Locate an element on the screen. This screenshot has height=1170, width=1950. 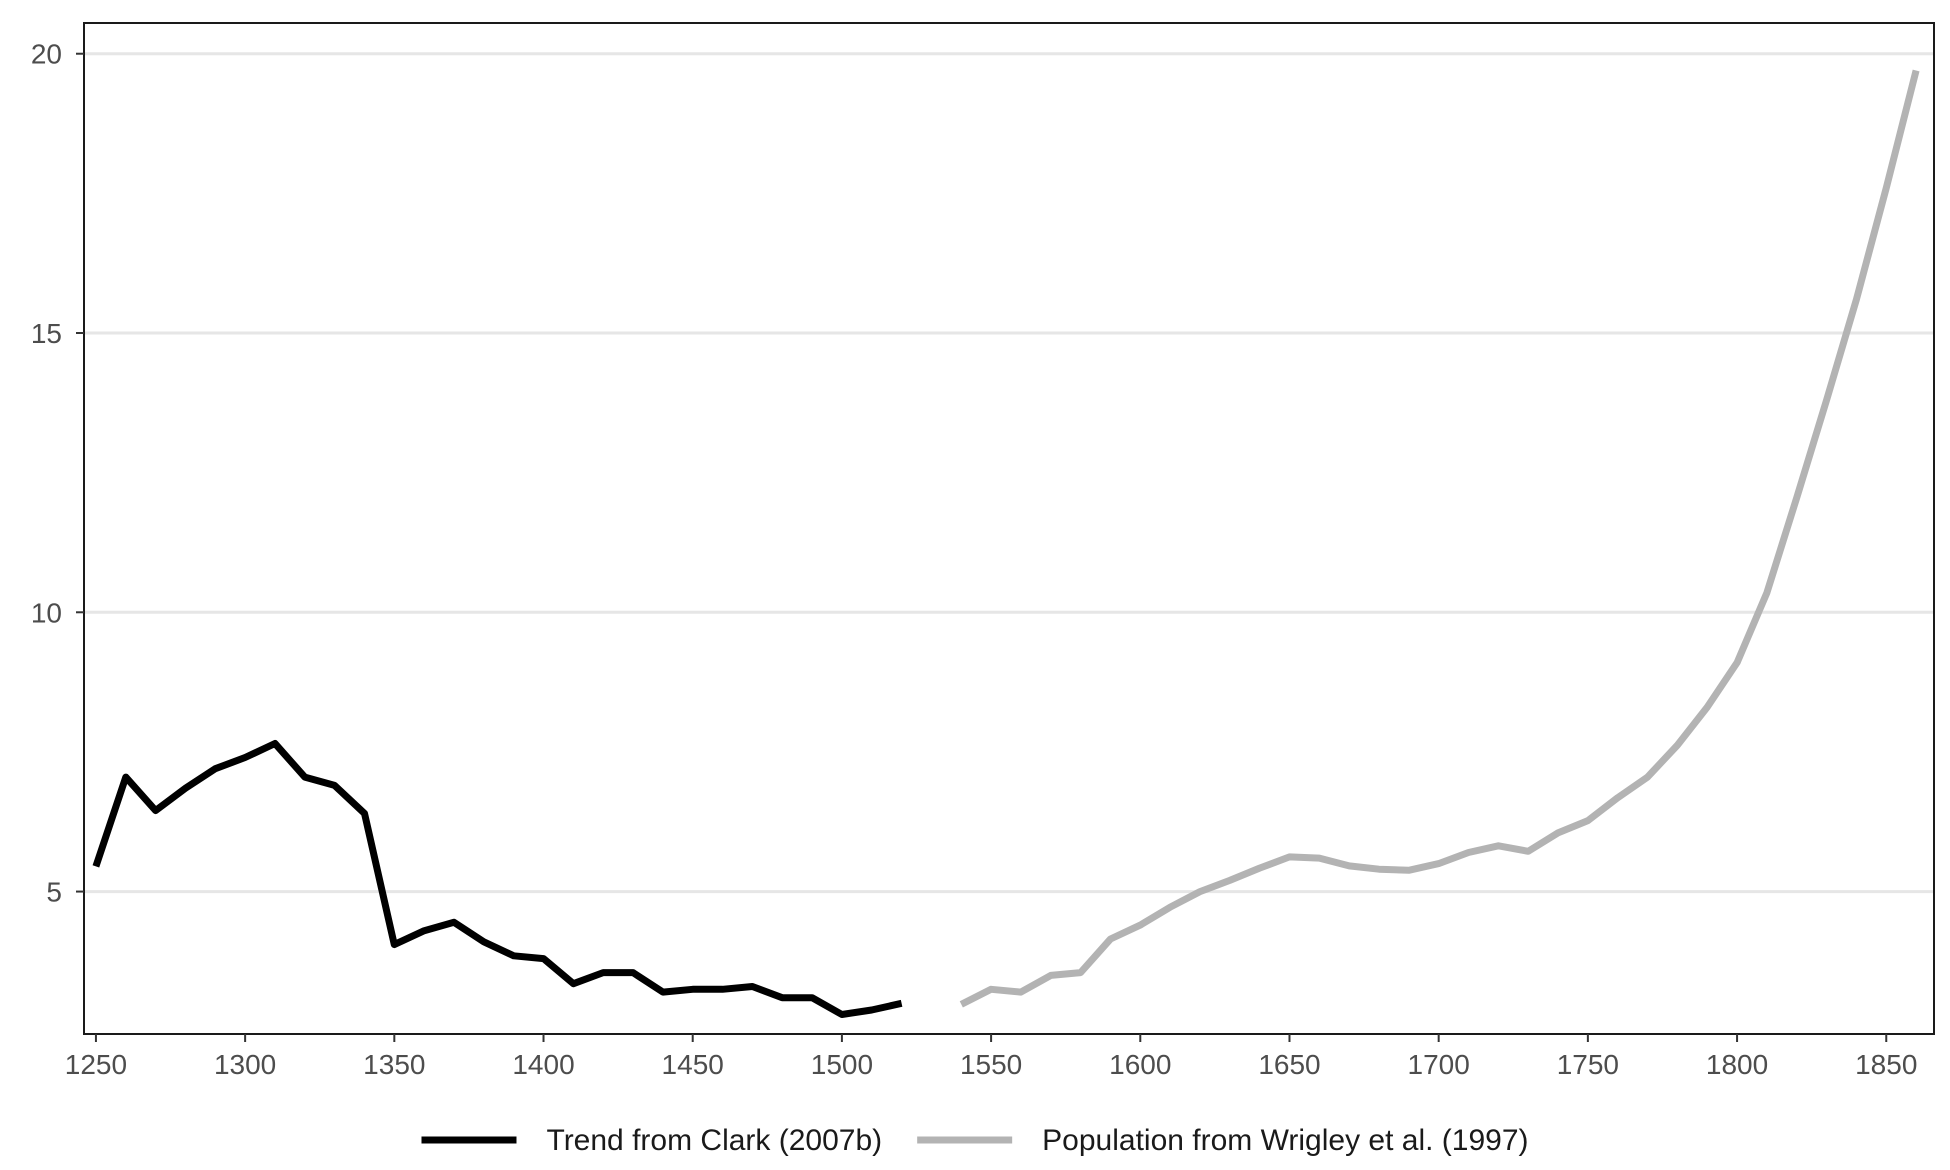
x-tick-label: 1650 is located at coordinates (1289, 1064).